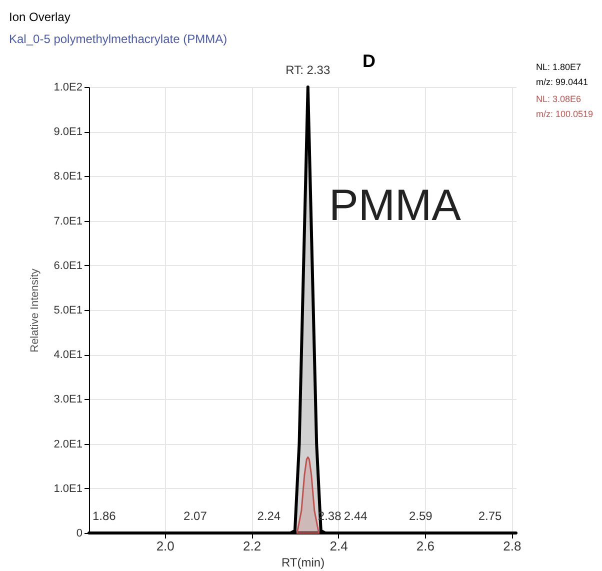 The height and width of the screenshot is (571, 602). Describe the element at coordinates (68, 355) in the screenshot. I see `y-tick-label: 4.0E1` at that location.